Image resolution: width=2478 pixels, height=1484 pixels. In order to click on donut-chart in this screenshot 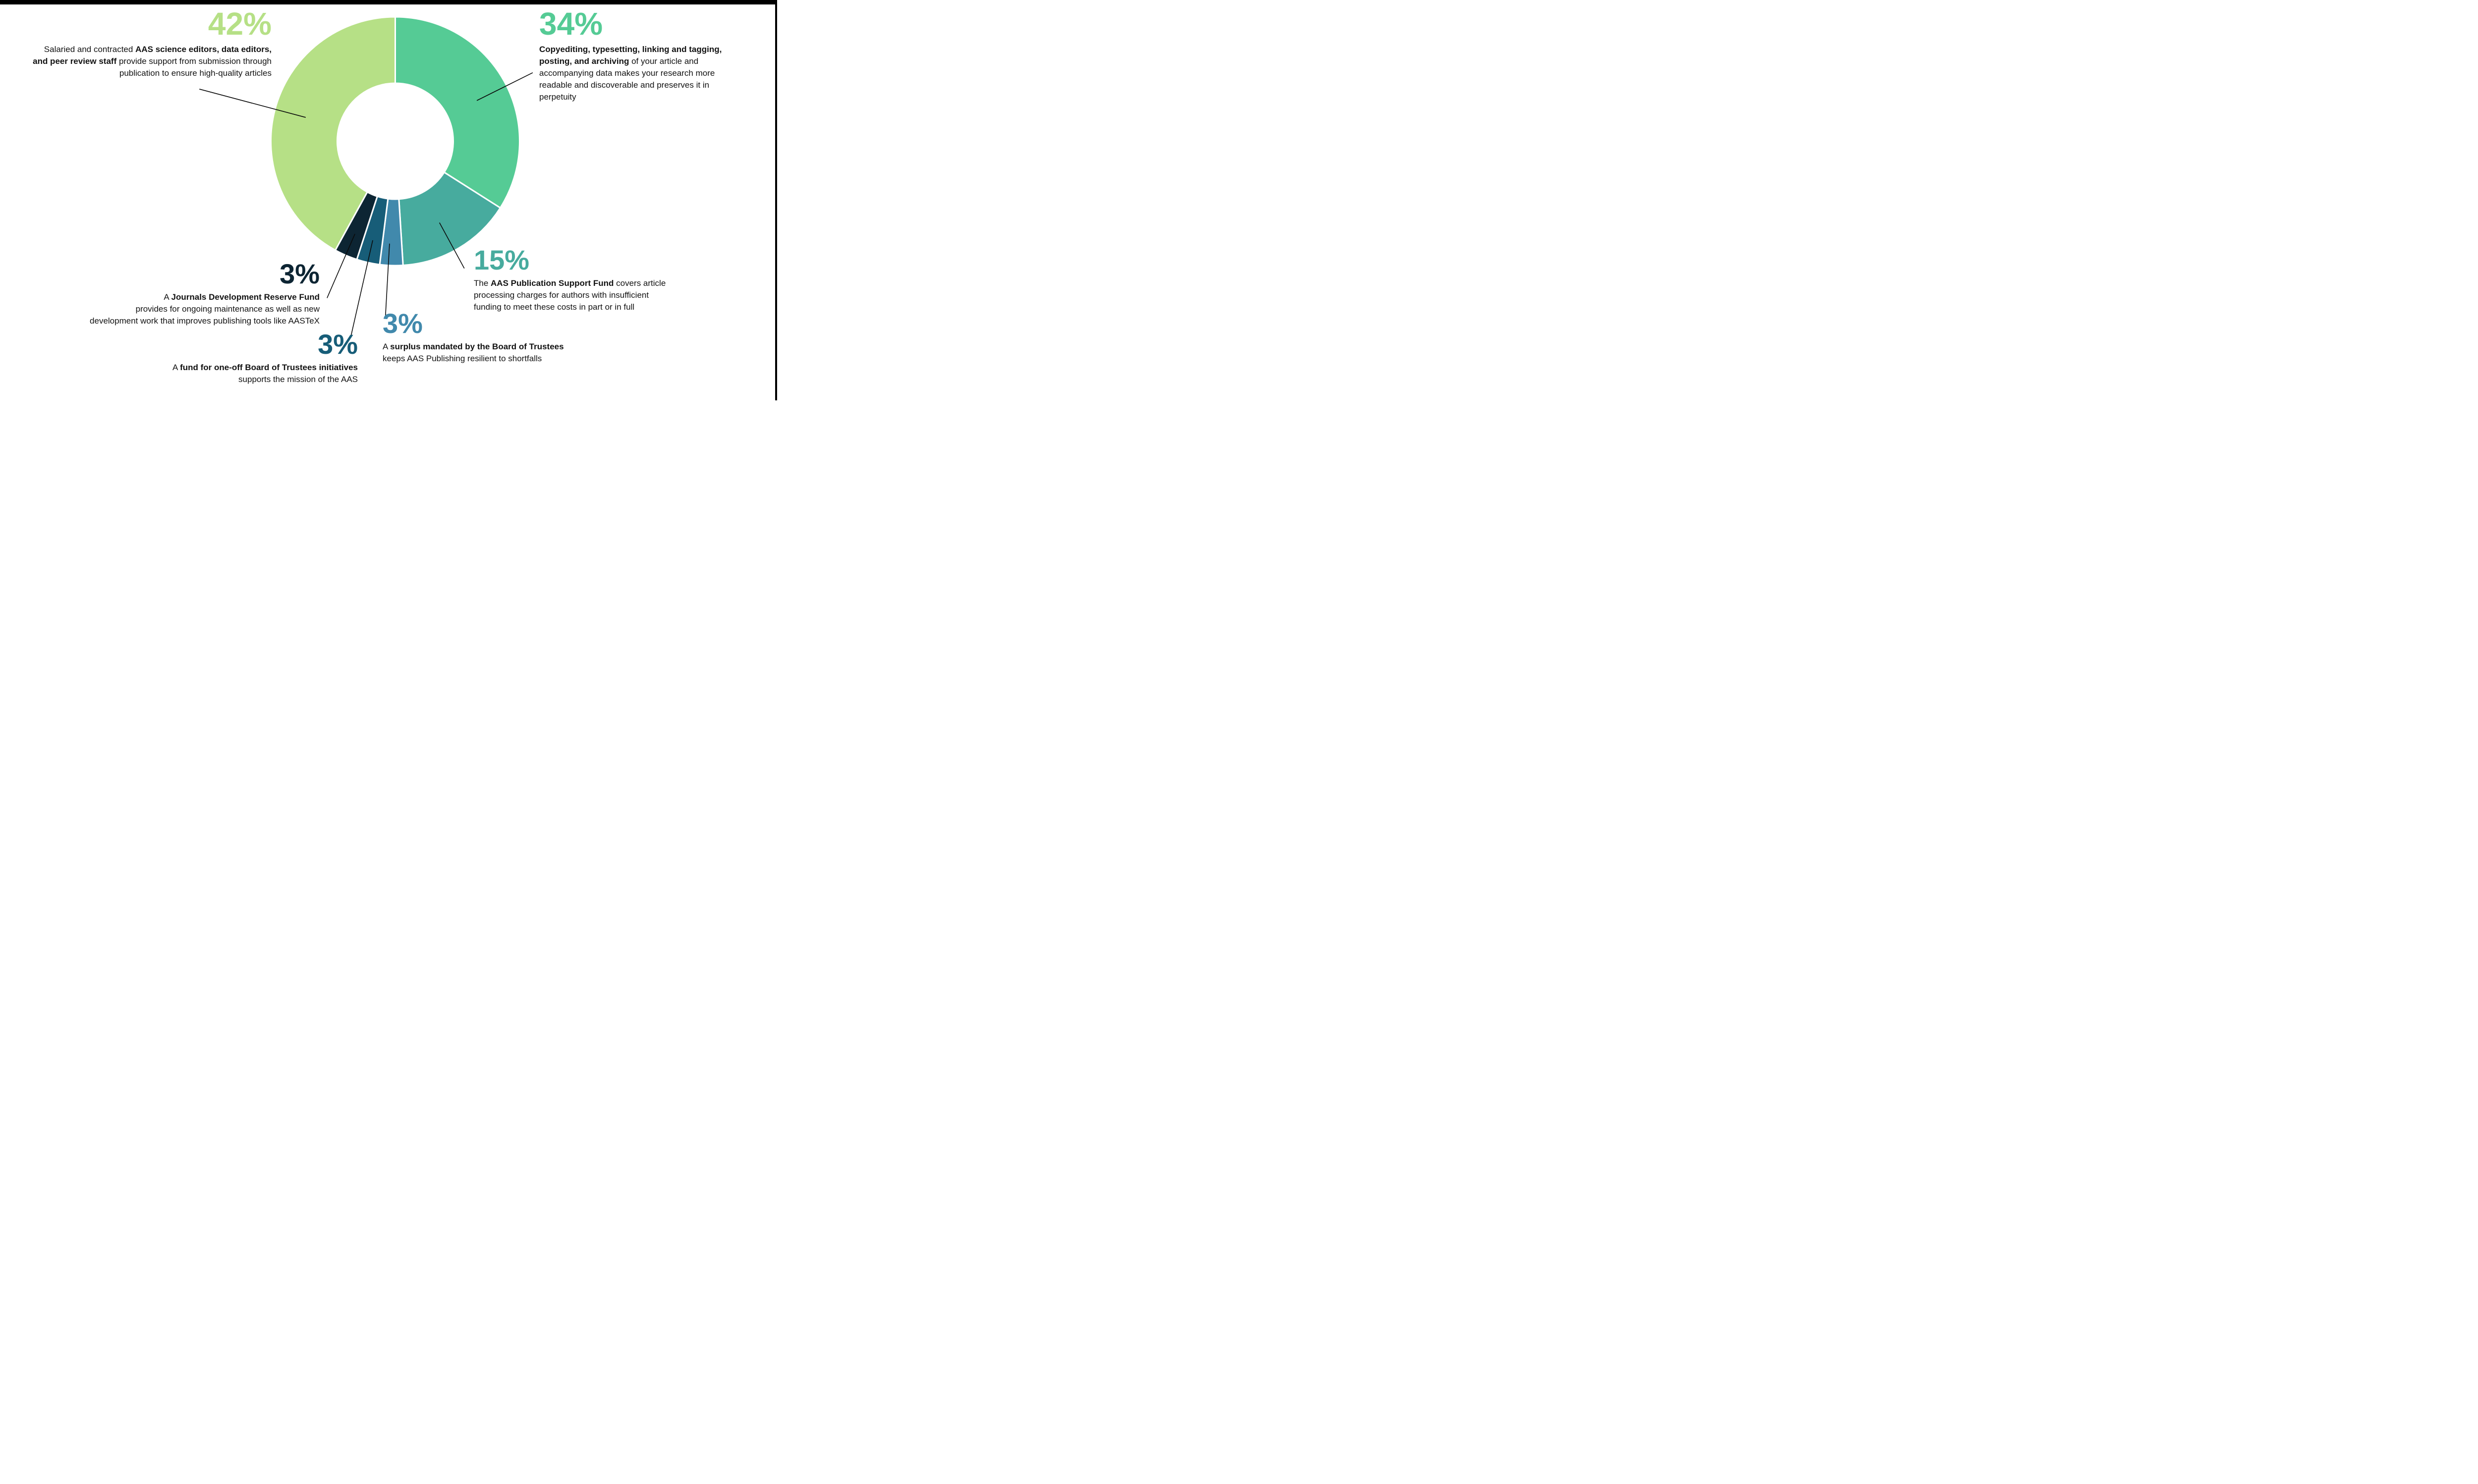, I will do `click(366, 177)`.